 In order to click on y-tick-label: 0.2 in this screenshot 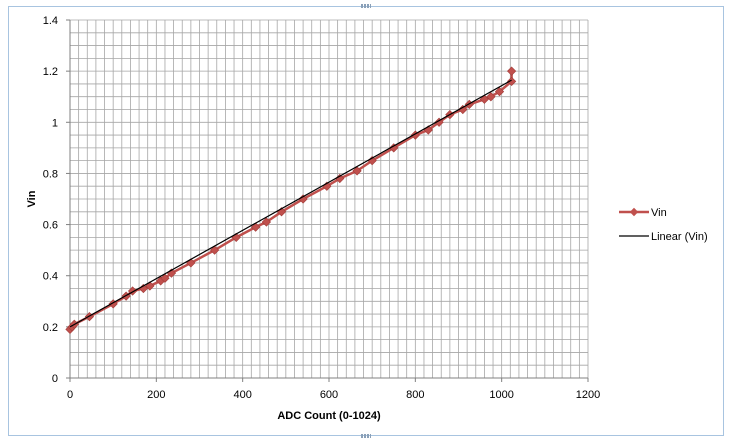, I will do `click(50, 328)`.